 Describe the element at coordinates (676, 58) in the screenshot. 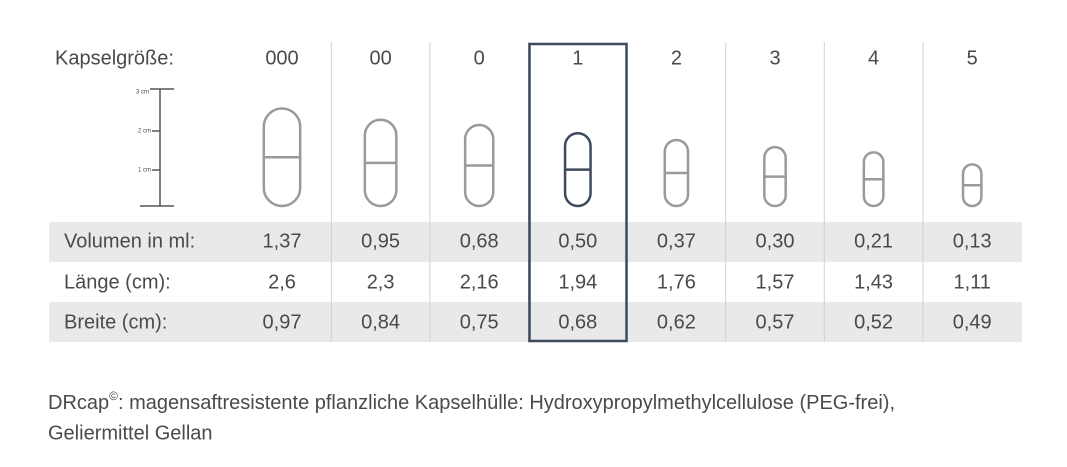

I see `size-label: 2` at that location.